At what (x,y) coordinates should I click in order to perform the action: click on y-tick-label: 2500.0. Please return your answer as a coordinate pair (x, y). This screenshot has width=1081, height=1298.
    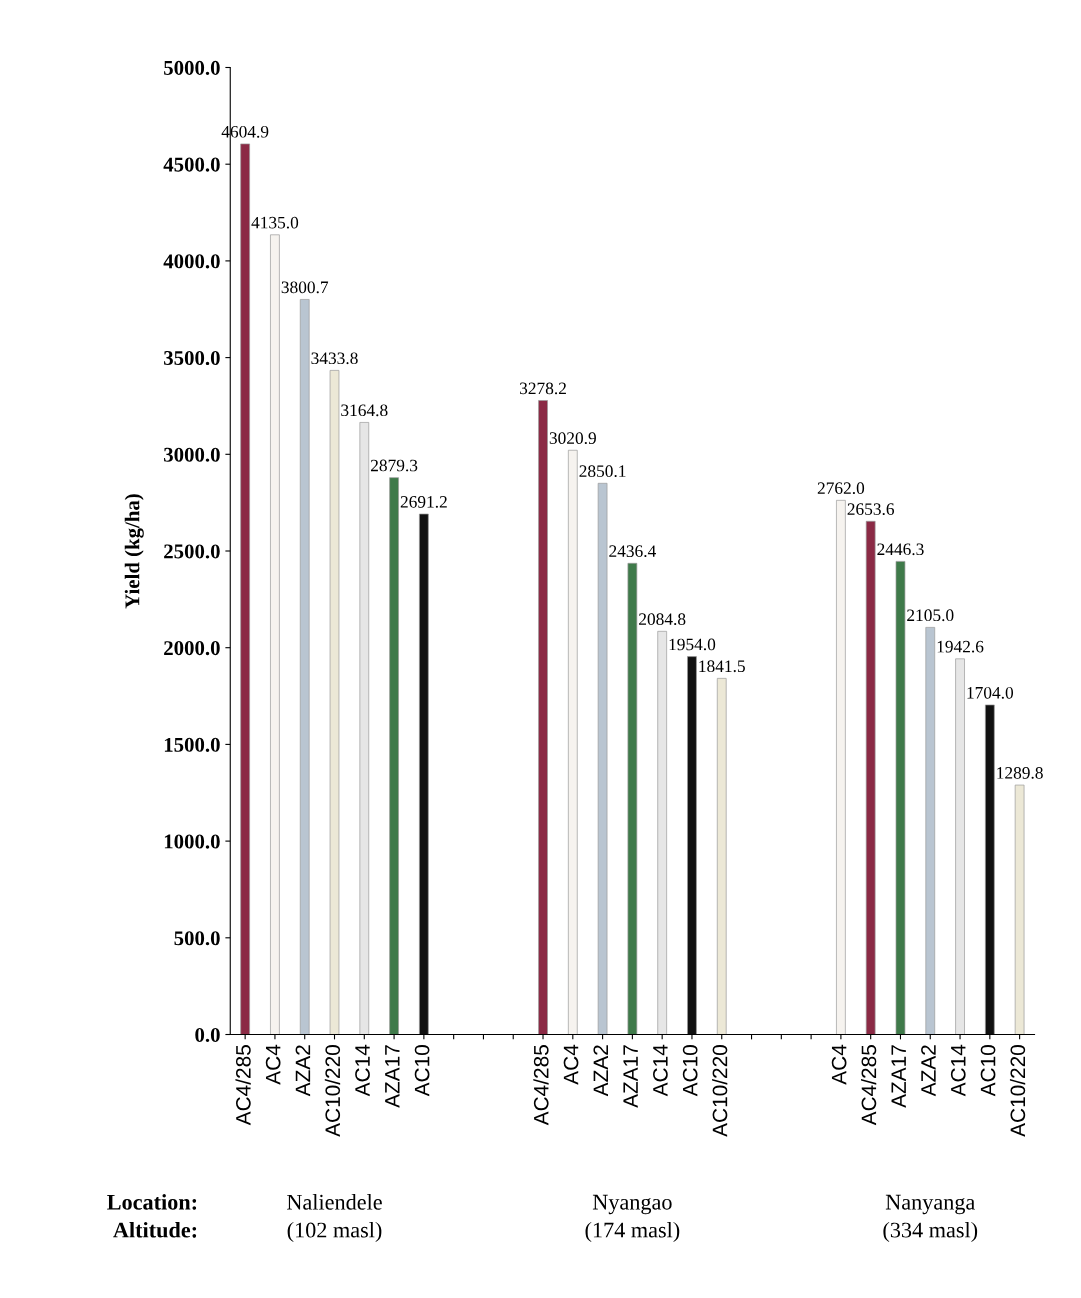
    Looking at the image, I should click on (192, 551).